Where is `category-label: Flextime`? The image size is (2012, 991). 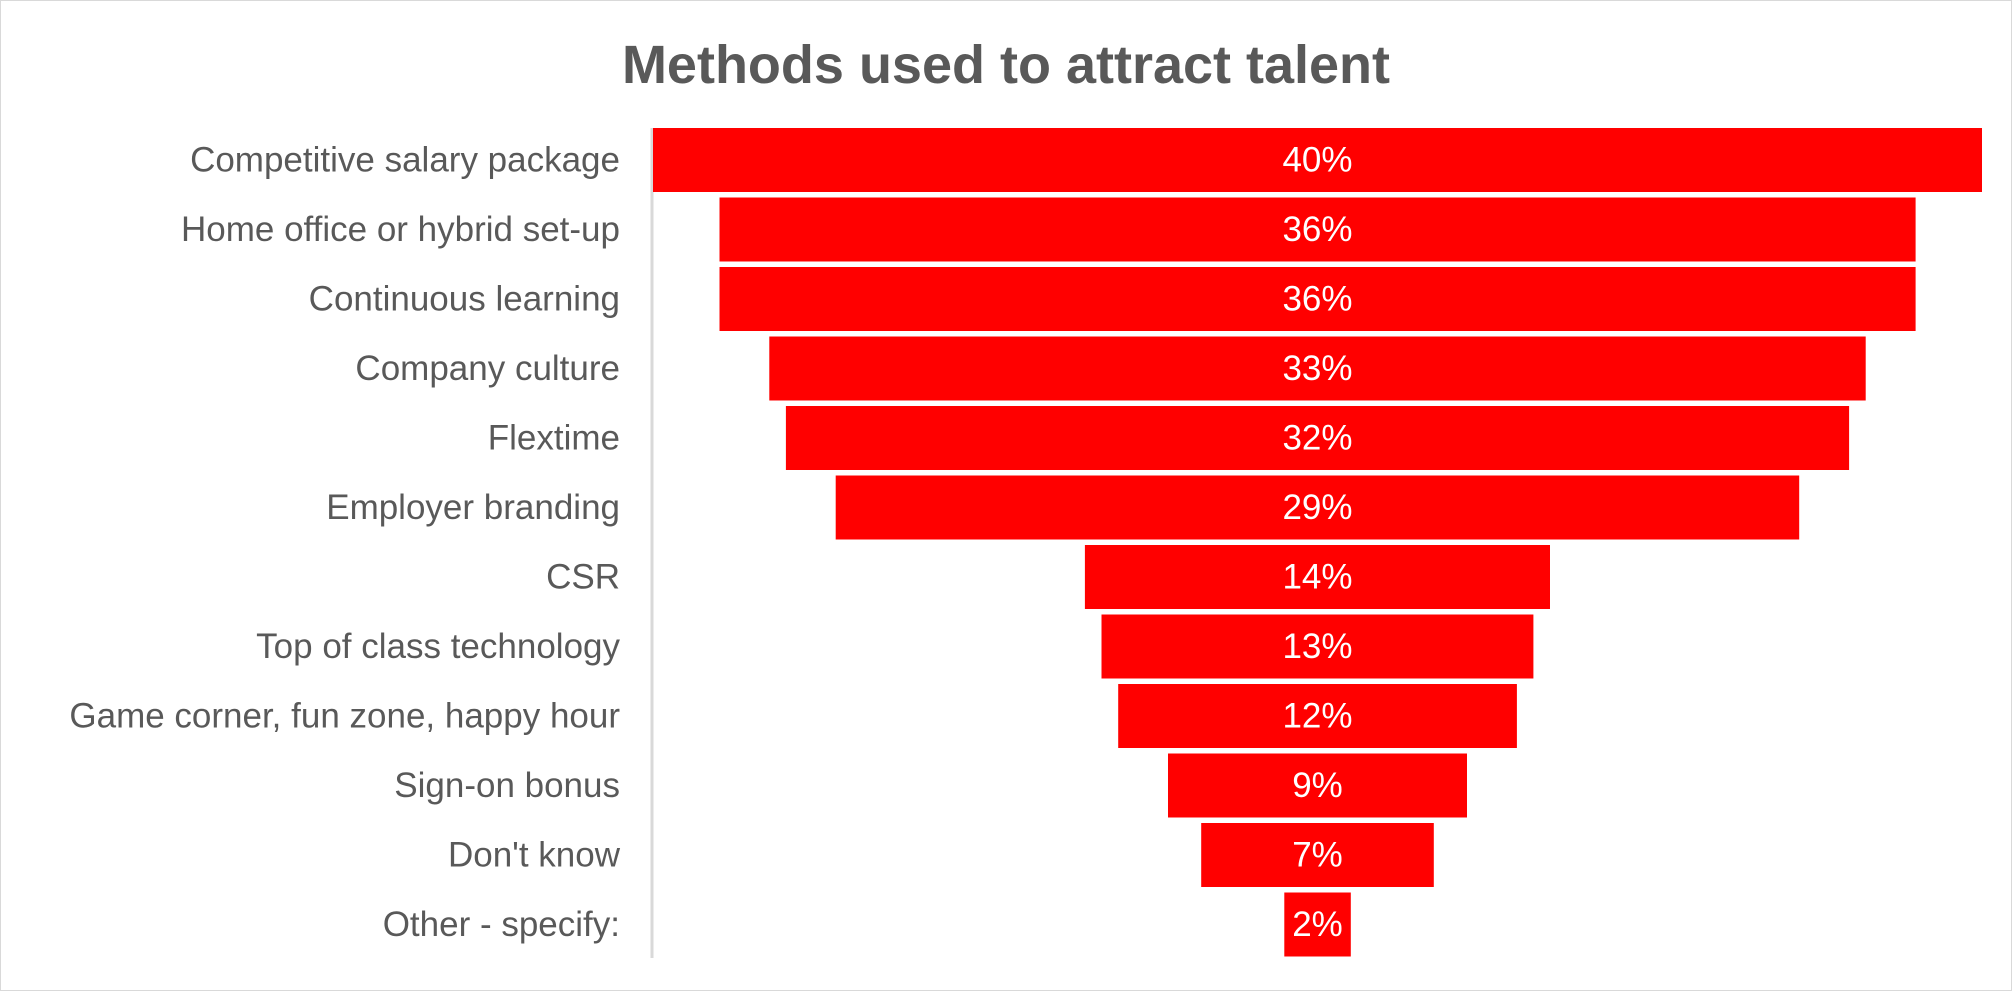 category-label: Flextime is located at coordinates (554, 438).